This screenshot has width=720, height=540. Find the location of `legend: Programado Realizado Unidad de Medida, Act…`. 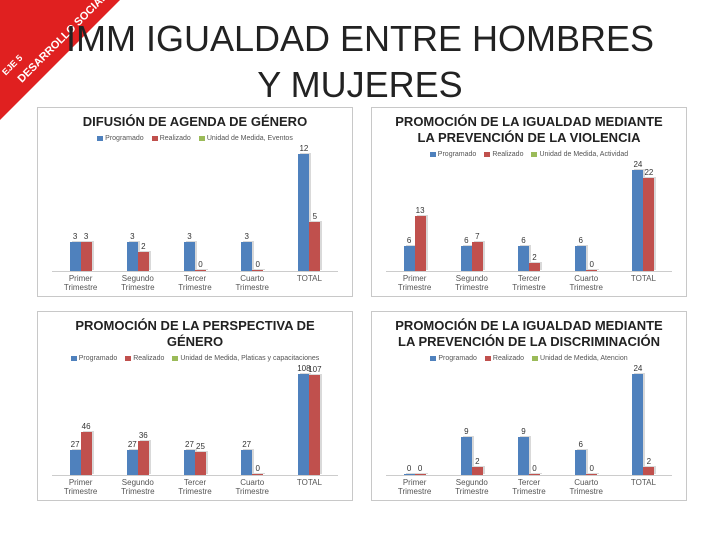

legend: Programado Realizado Unidad de Medida, Act… is located at coordinates (529, 154).